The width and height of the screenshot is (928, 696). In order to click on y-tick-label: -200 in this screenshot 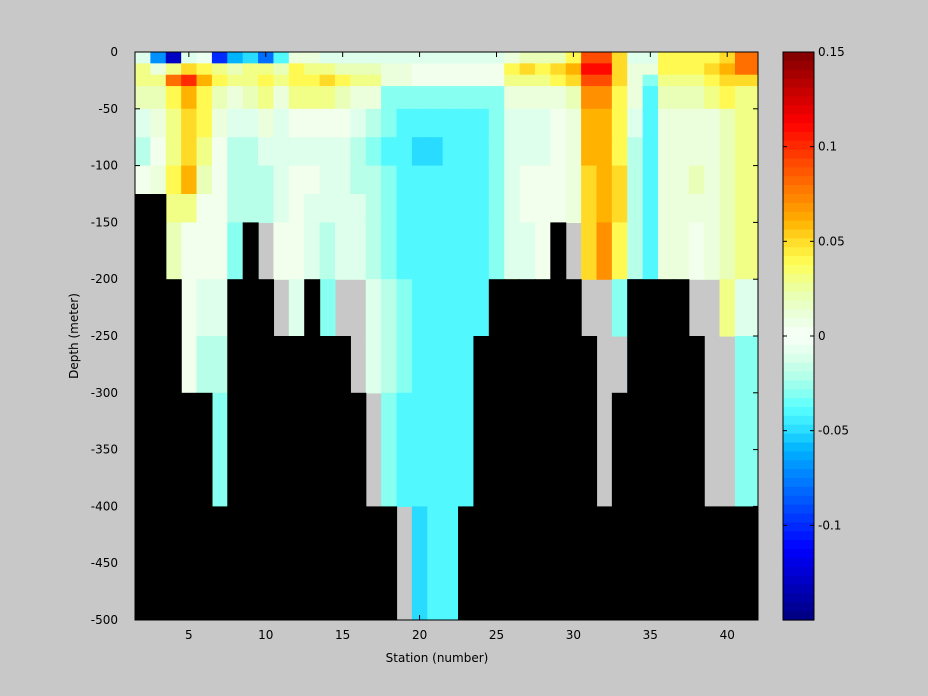, I will do `click(104, 279)`.